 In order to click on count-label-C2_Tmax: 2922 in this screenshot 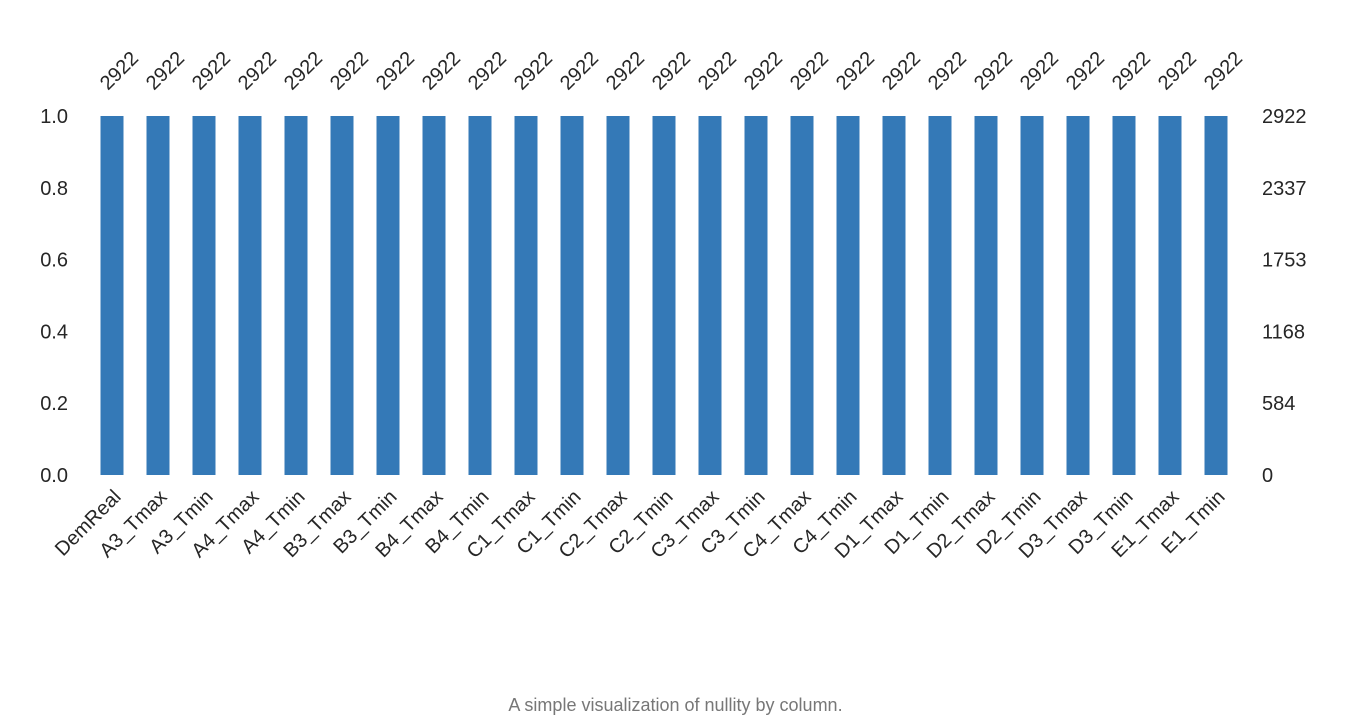, I will do `click(625, 71)`.